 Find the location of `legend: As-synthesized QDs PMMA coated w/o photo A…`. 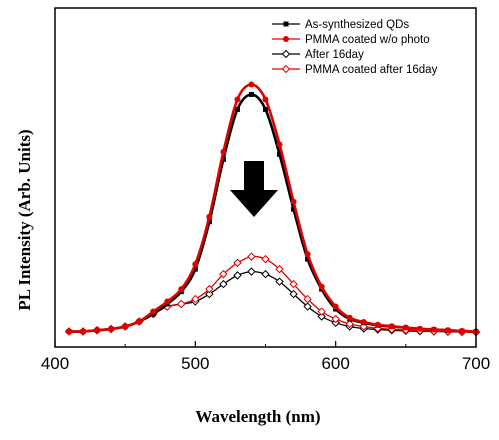

legend: As-synthesized QDs PMMA coated w/o photo A… is located at coordinates (355, 47).